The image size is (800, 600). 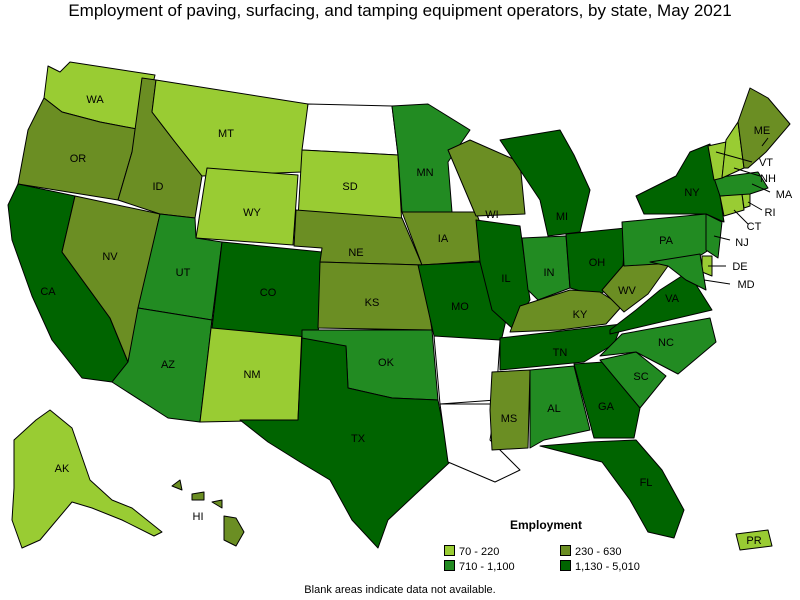 I want to click on state-me, so click(x=764, y=128).